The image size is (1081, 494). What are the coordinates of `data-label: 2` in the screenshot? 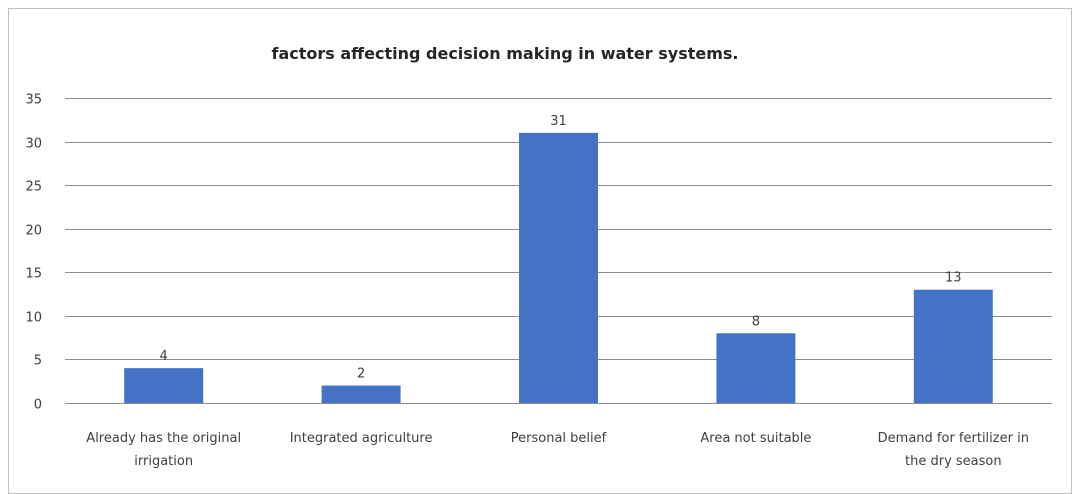 It's located at (361, 374).